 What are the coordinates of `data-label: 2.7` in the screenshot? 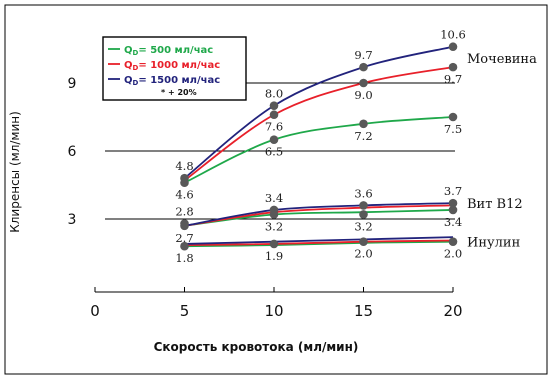 It's located at (184, 238).